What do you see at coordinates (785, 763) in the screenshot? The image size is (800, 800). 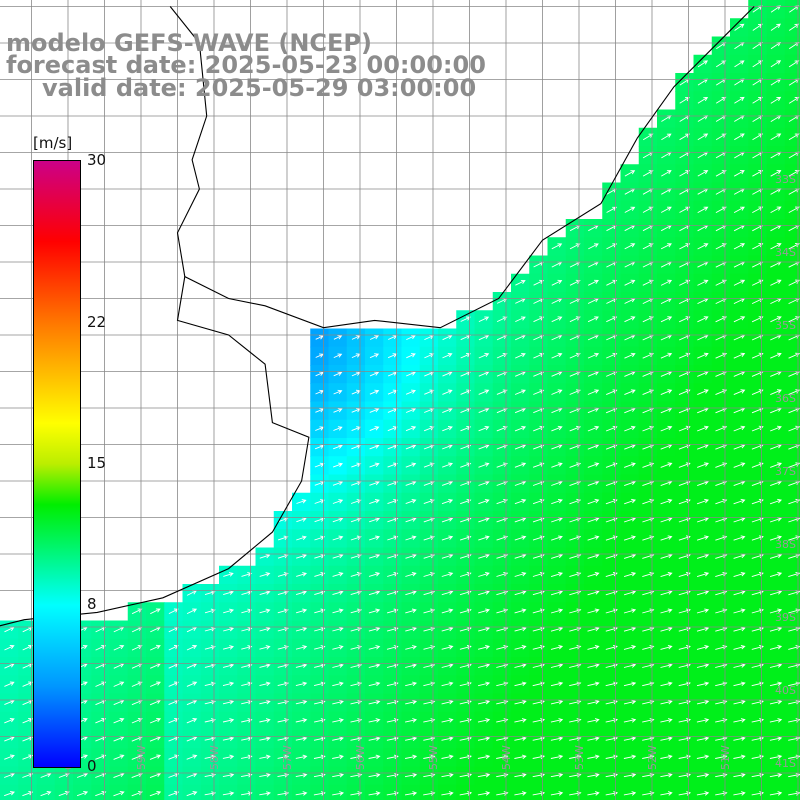 I see `lat-label: 41S` at bounding box center [785, 763].